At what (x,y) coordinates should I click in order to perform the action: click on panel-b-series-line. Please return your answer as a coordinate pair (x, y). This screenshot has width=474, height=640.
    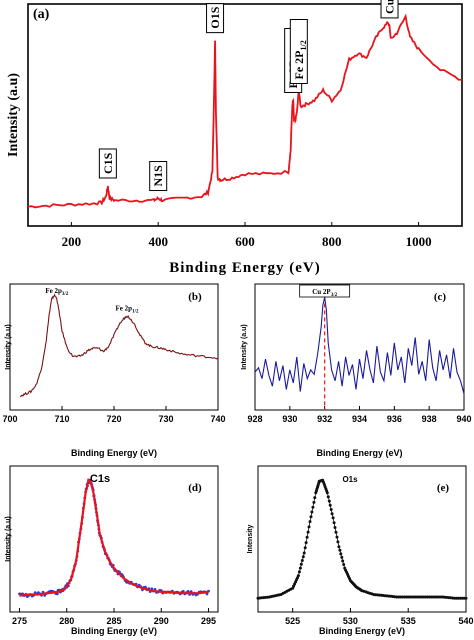
    Looking at the image, I should click on (119, 345).